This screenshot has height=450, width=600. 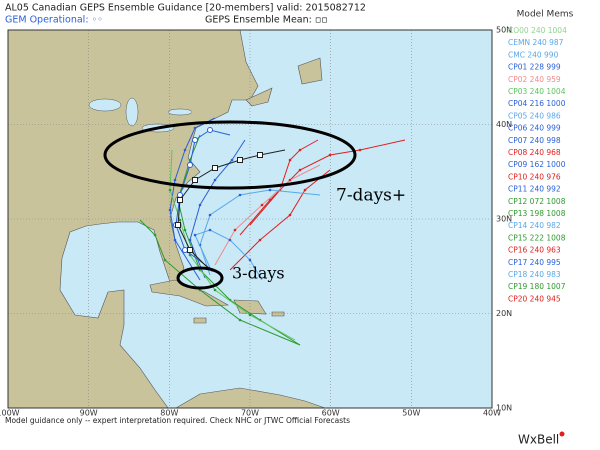 What do you see at coordinates (54, 20) in the screenshot?
I see `operational-key: GEM Operational: ◦◦` at bounding box center [54, 20].